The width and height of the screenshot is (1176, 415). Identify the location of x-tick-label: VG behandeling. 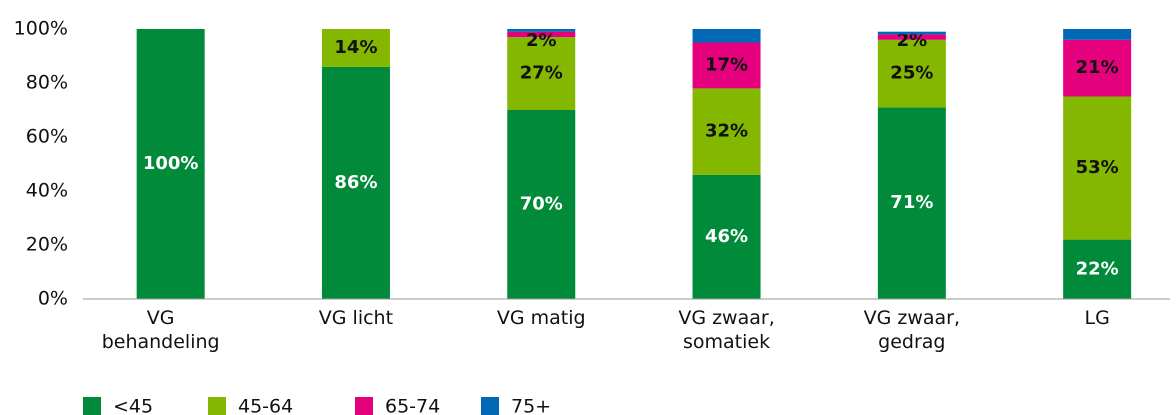
(160, 330).